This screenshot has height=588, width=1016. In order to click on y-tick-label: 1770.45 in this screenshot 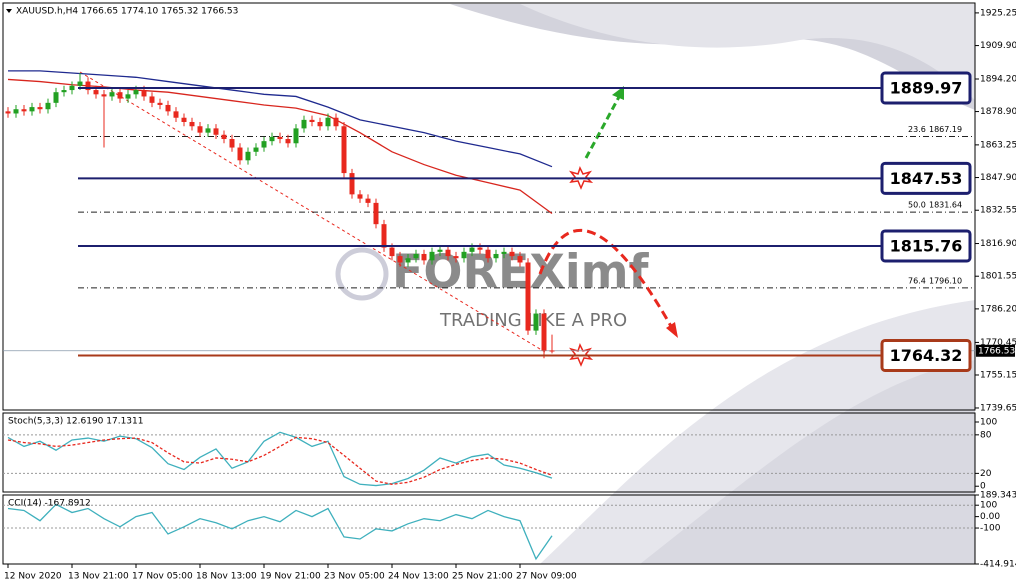, I will do `click(998, 343)`.